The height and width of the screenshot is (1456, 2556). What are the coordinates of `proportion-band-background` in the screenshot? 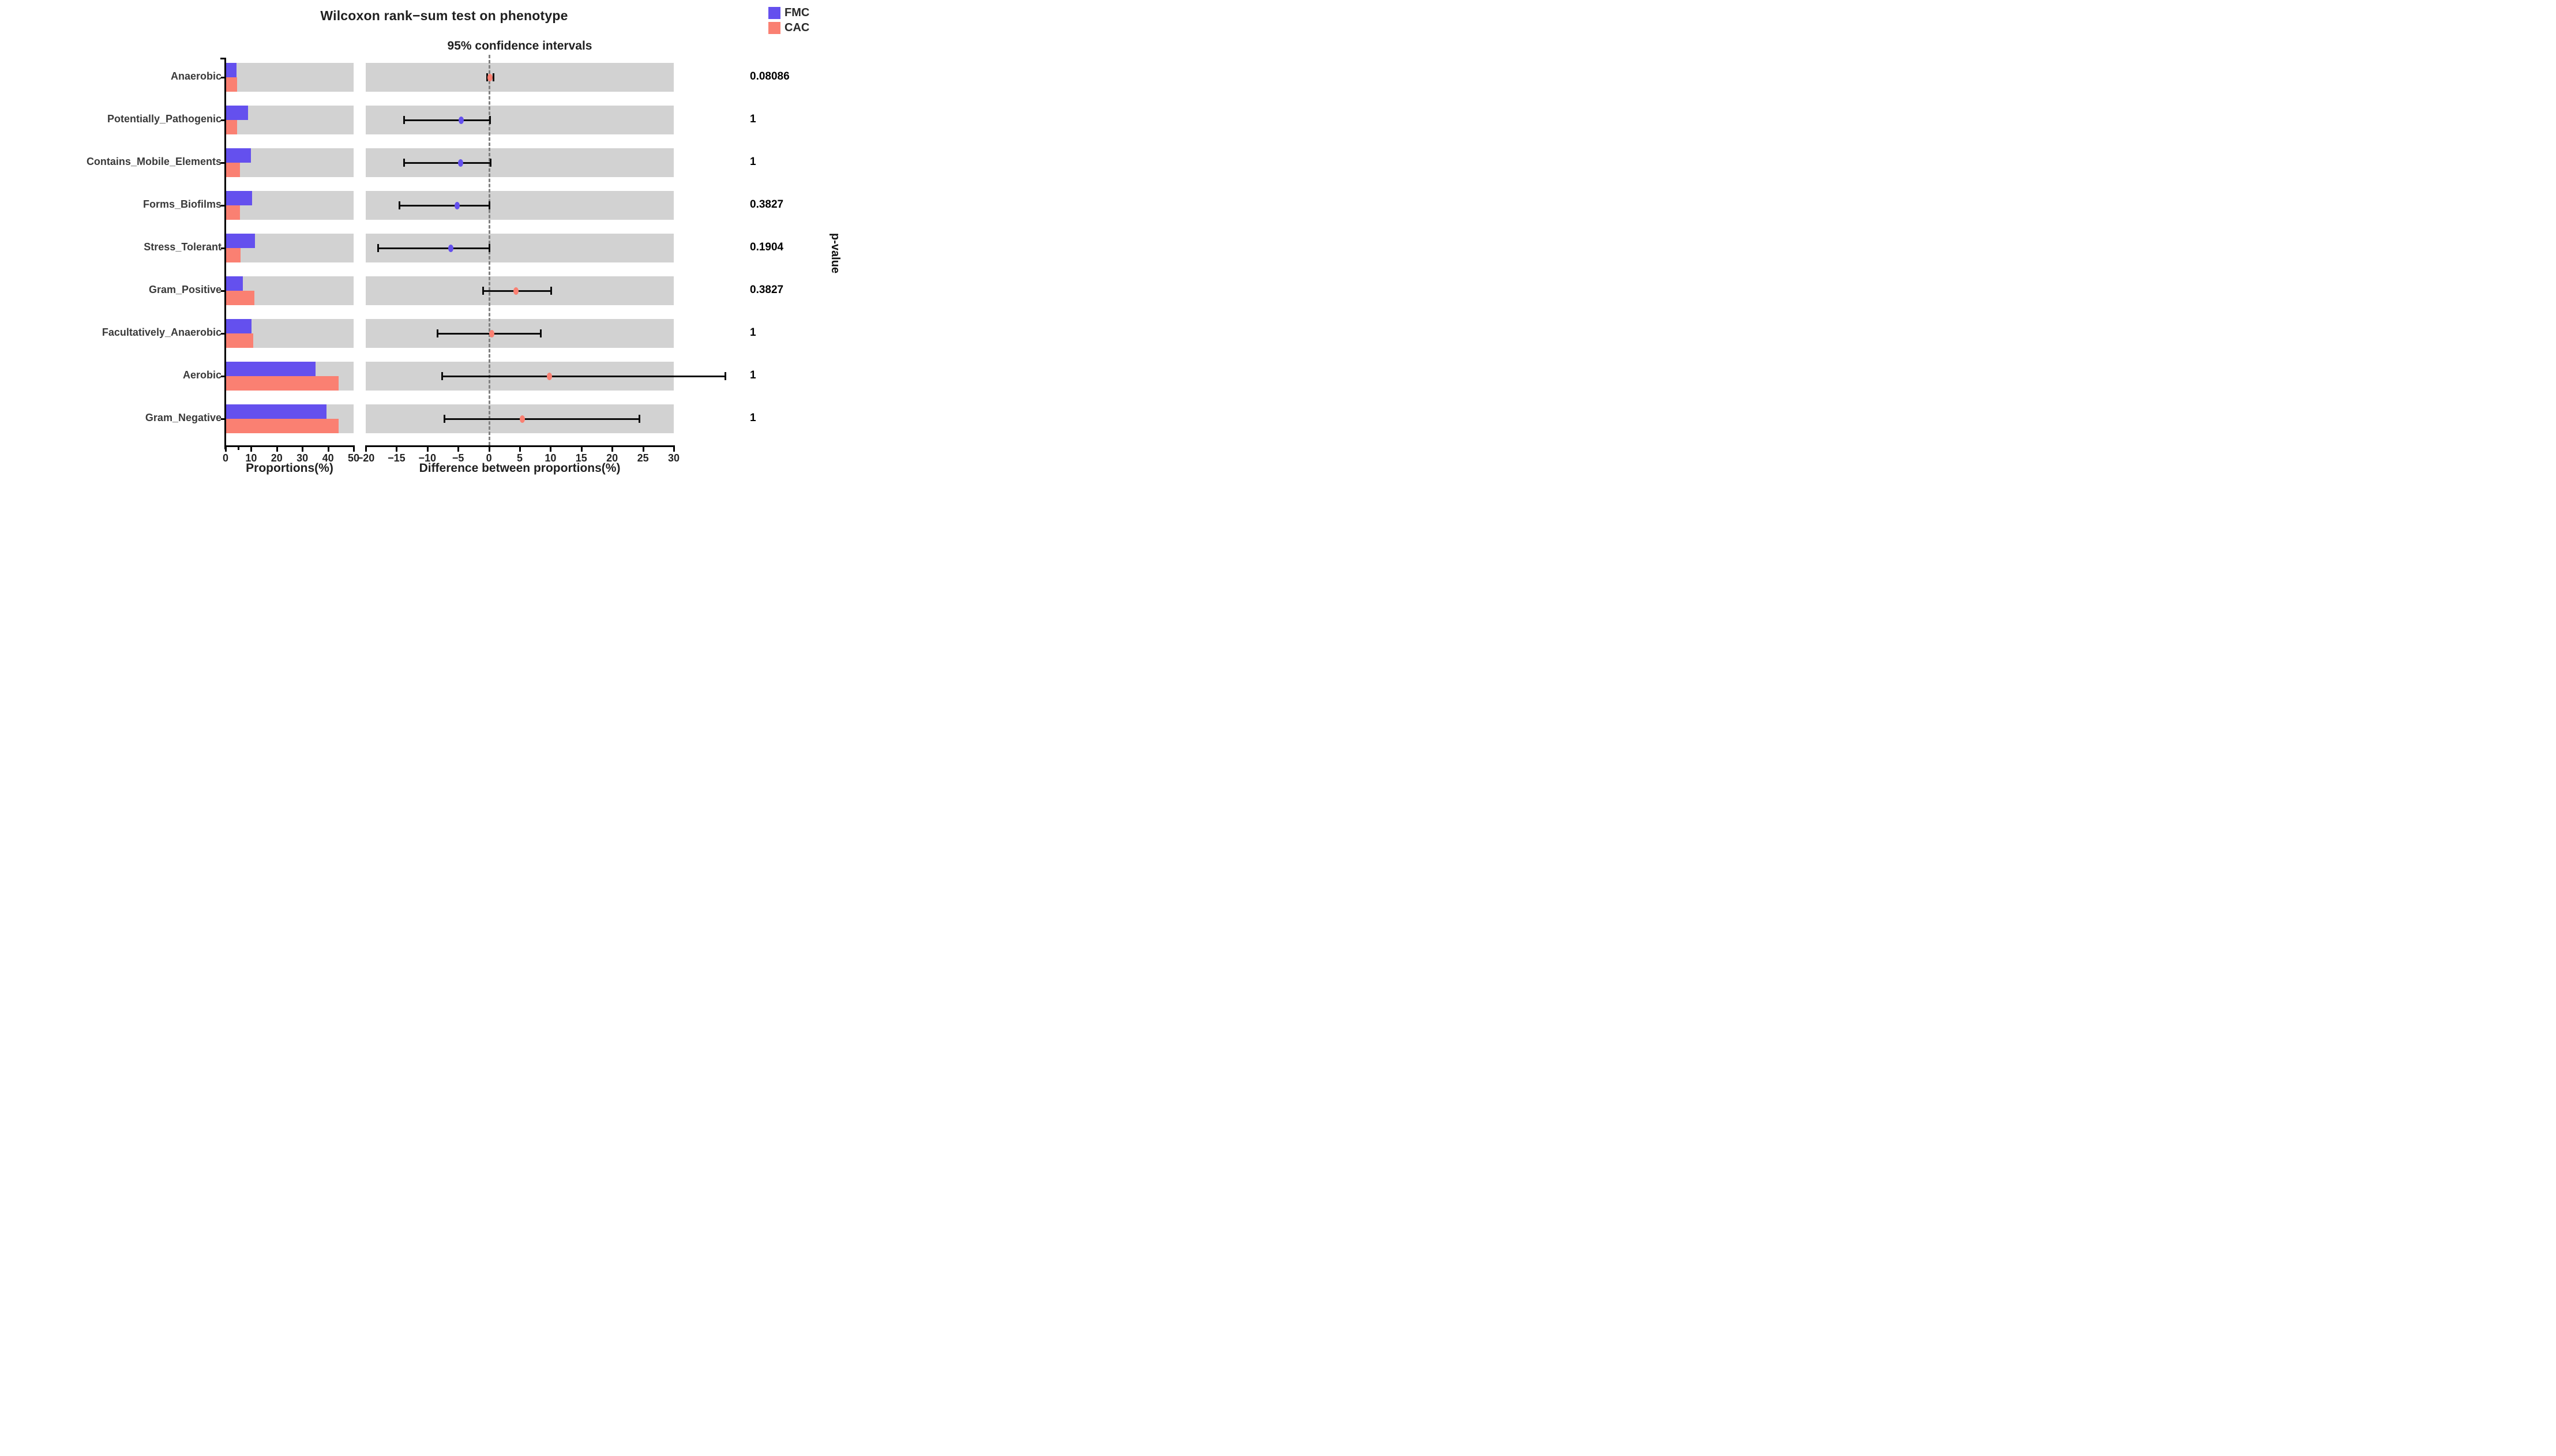 It's located at (290, 77).